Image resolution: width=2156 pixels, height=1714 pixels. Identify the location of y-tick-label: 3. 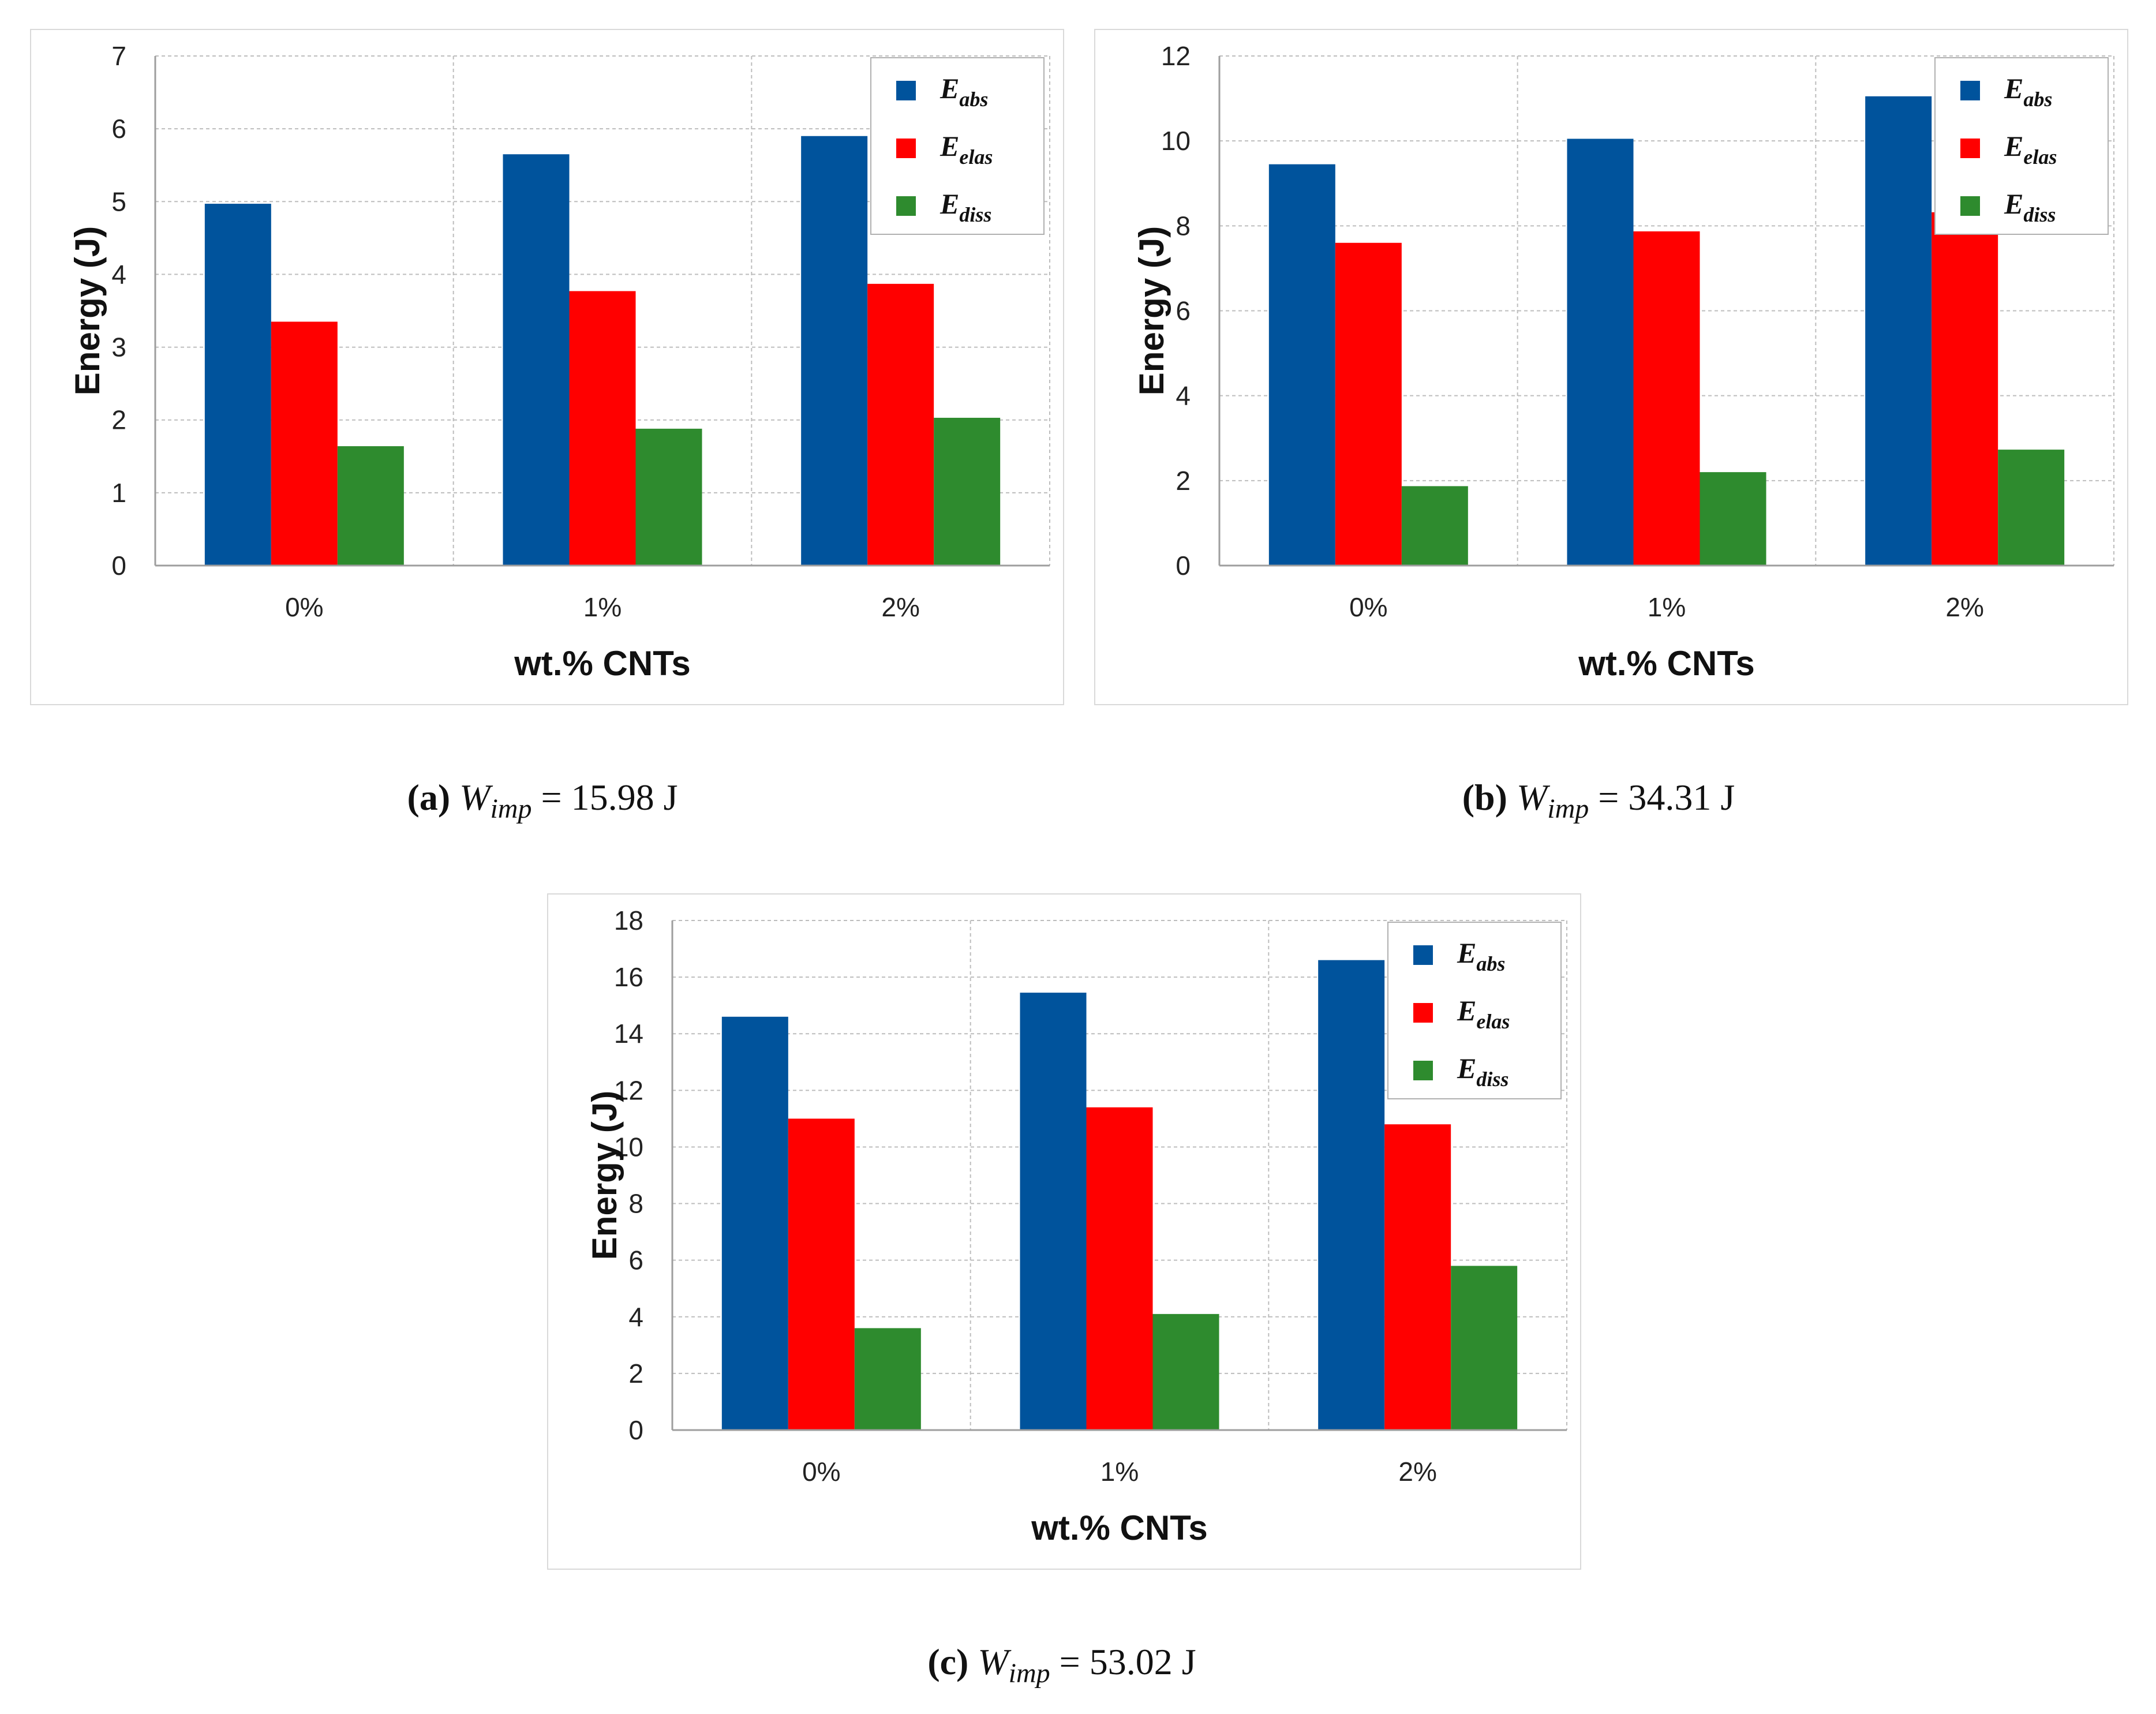
(119, 347).